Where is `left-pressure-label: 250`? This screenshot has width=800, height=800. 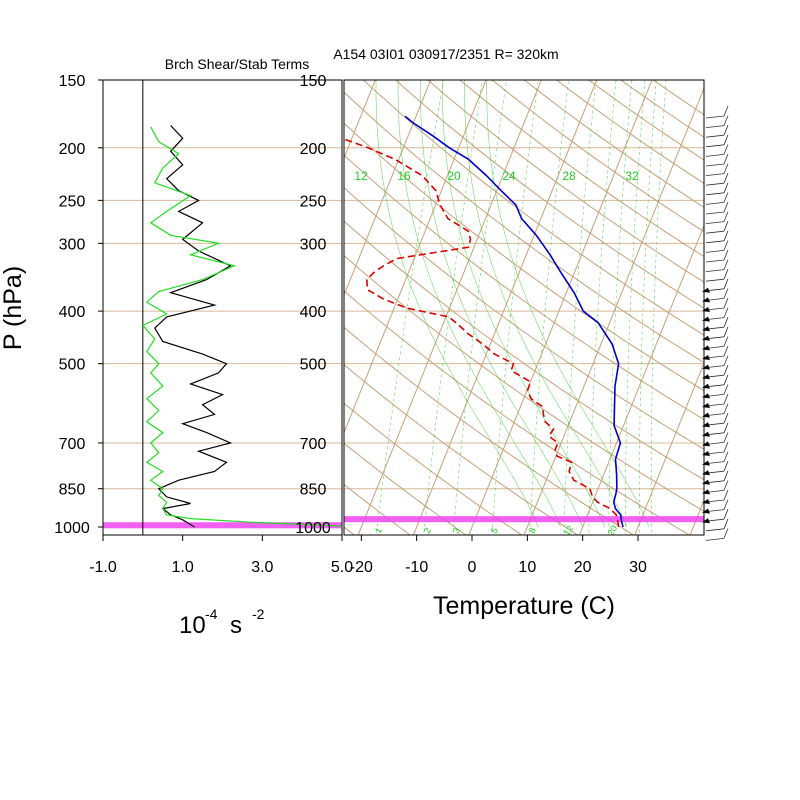 left-pressure-label: 250 is located at coordinates (72, 201).